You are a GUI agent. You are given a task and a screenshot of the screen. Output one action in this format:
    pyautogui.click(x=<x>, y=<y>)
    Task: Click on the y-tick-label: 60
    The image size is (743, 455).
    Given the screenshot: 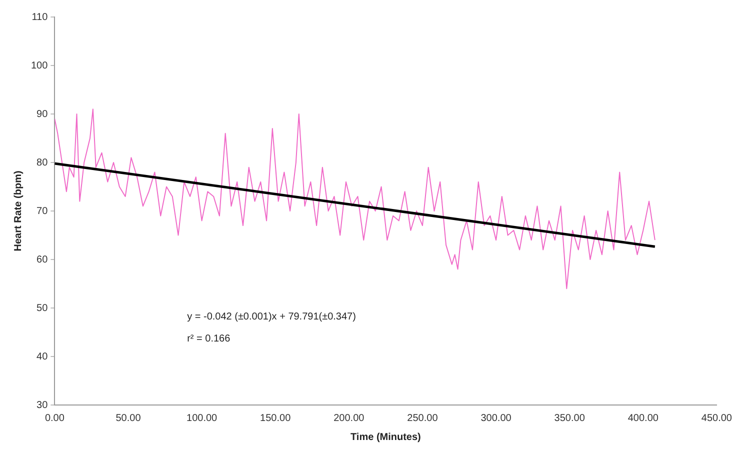 What is the action you would take?
    pyautogui.click(x=42, y=260)
    